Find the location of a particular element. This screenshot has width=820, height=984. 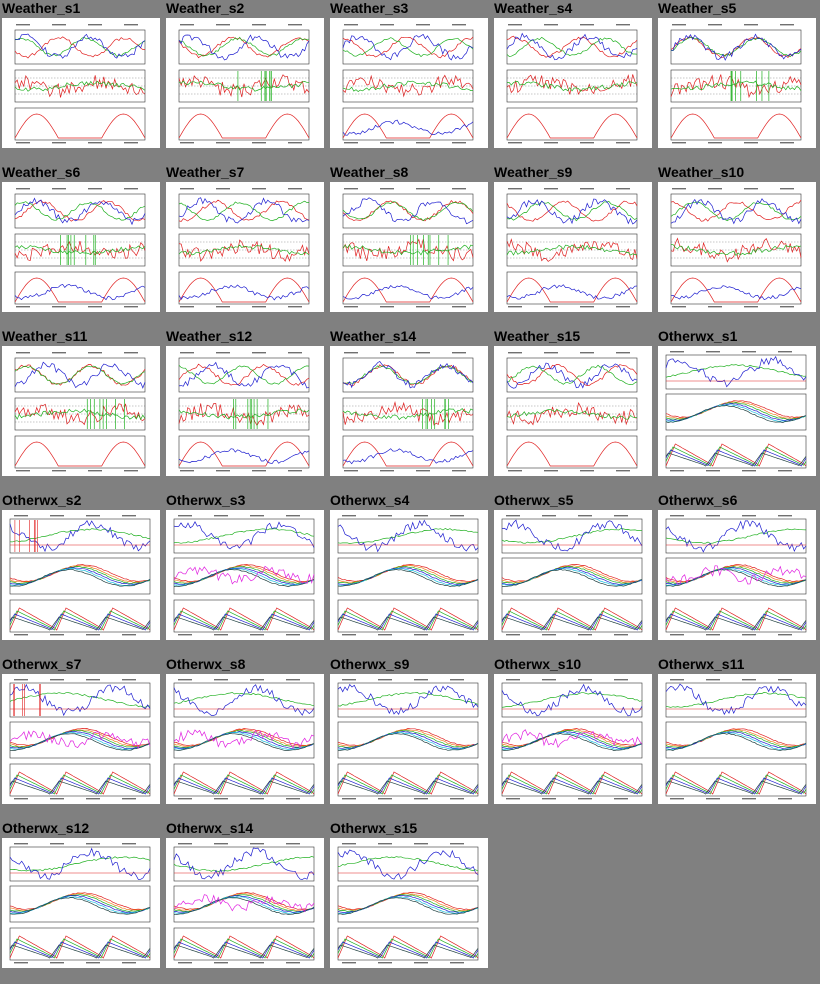

thumbnail-title: Weather_s4 is located at coordinates (533, 8).